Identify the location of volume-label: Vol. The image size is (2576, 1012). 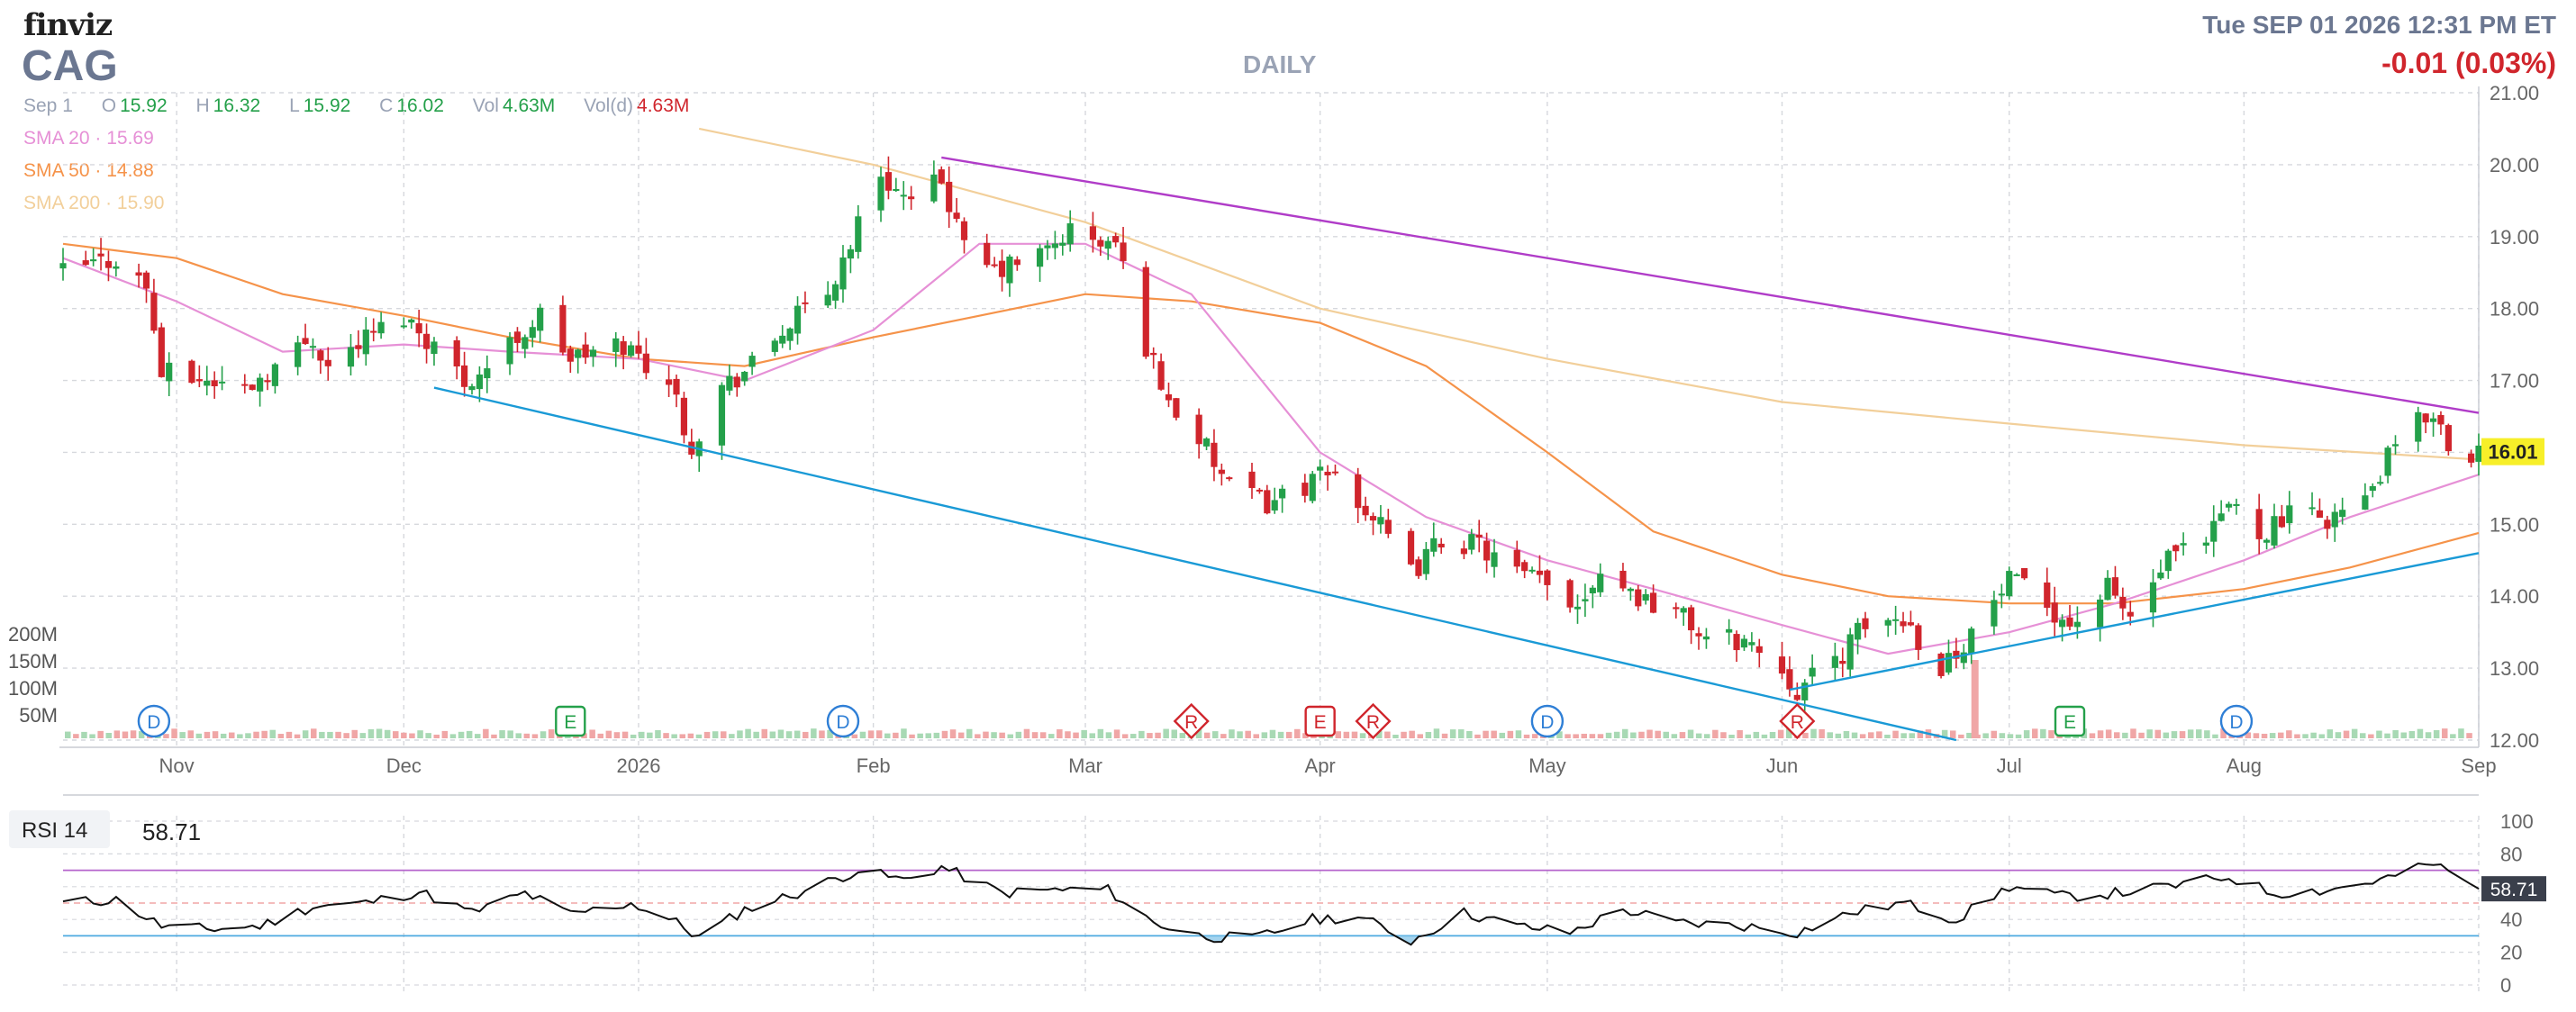
(485, 105).